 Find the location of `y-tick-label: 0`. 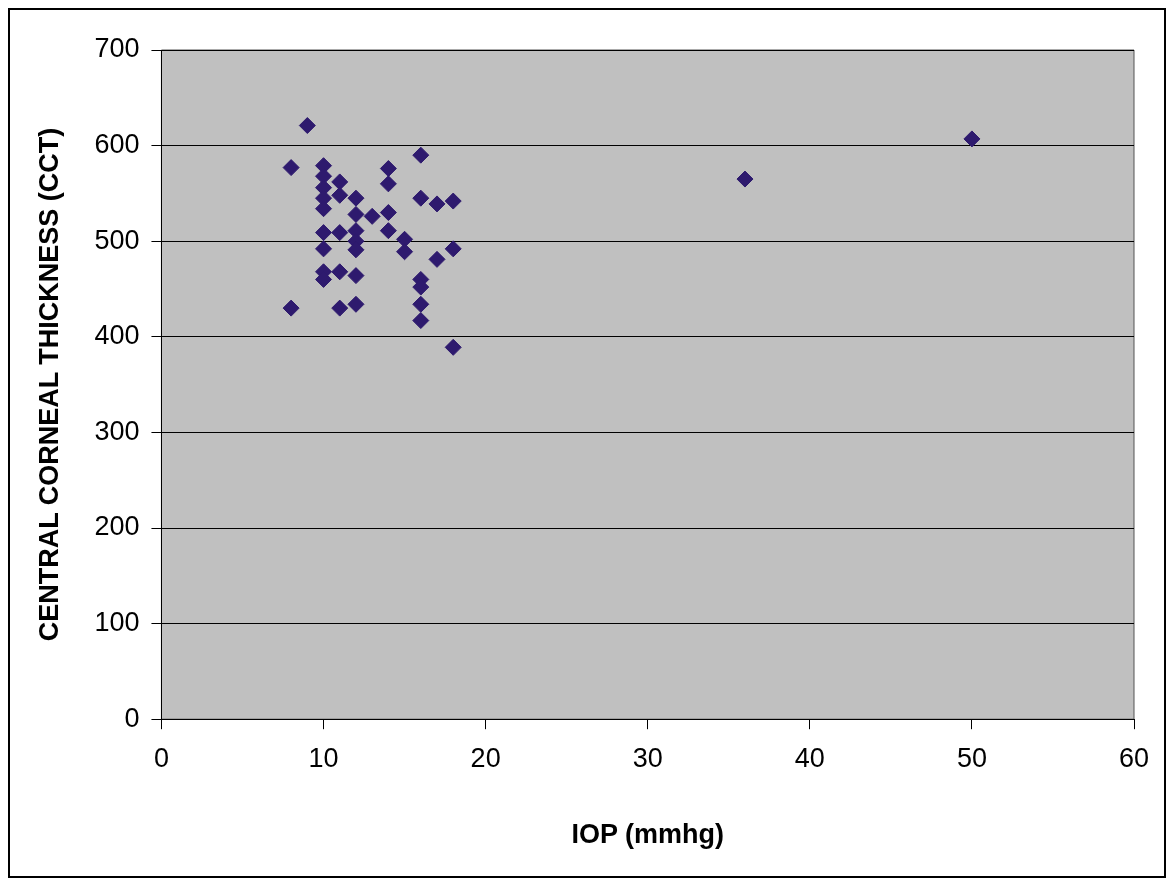

y-tick-label: 0 is located at coordinates (132, 717).